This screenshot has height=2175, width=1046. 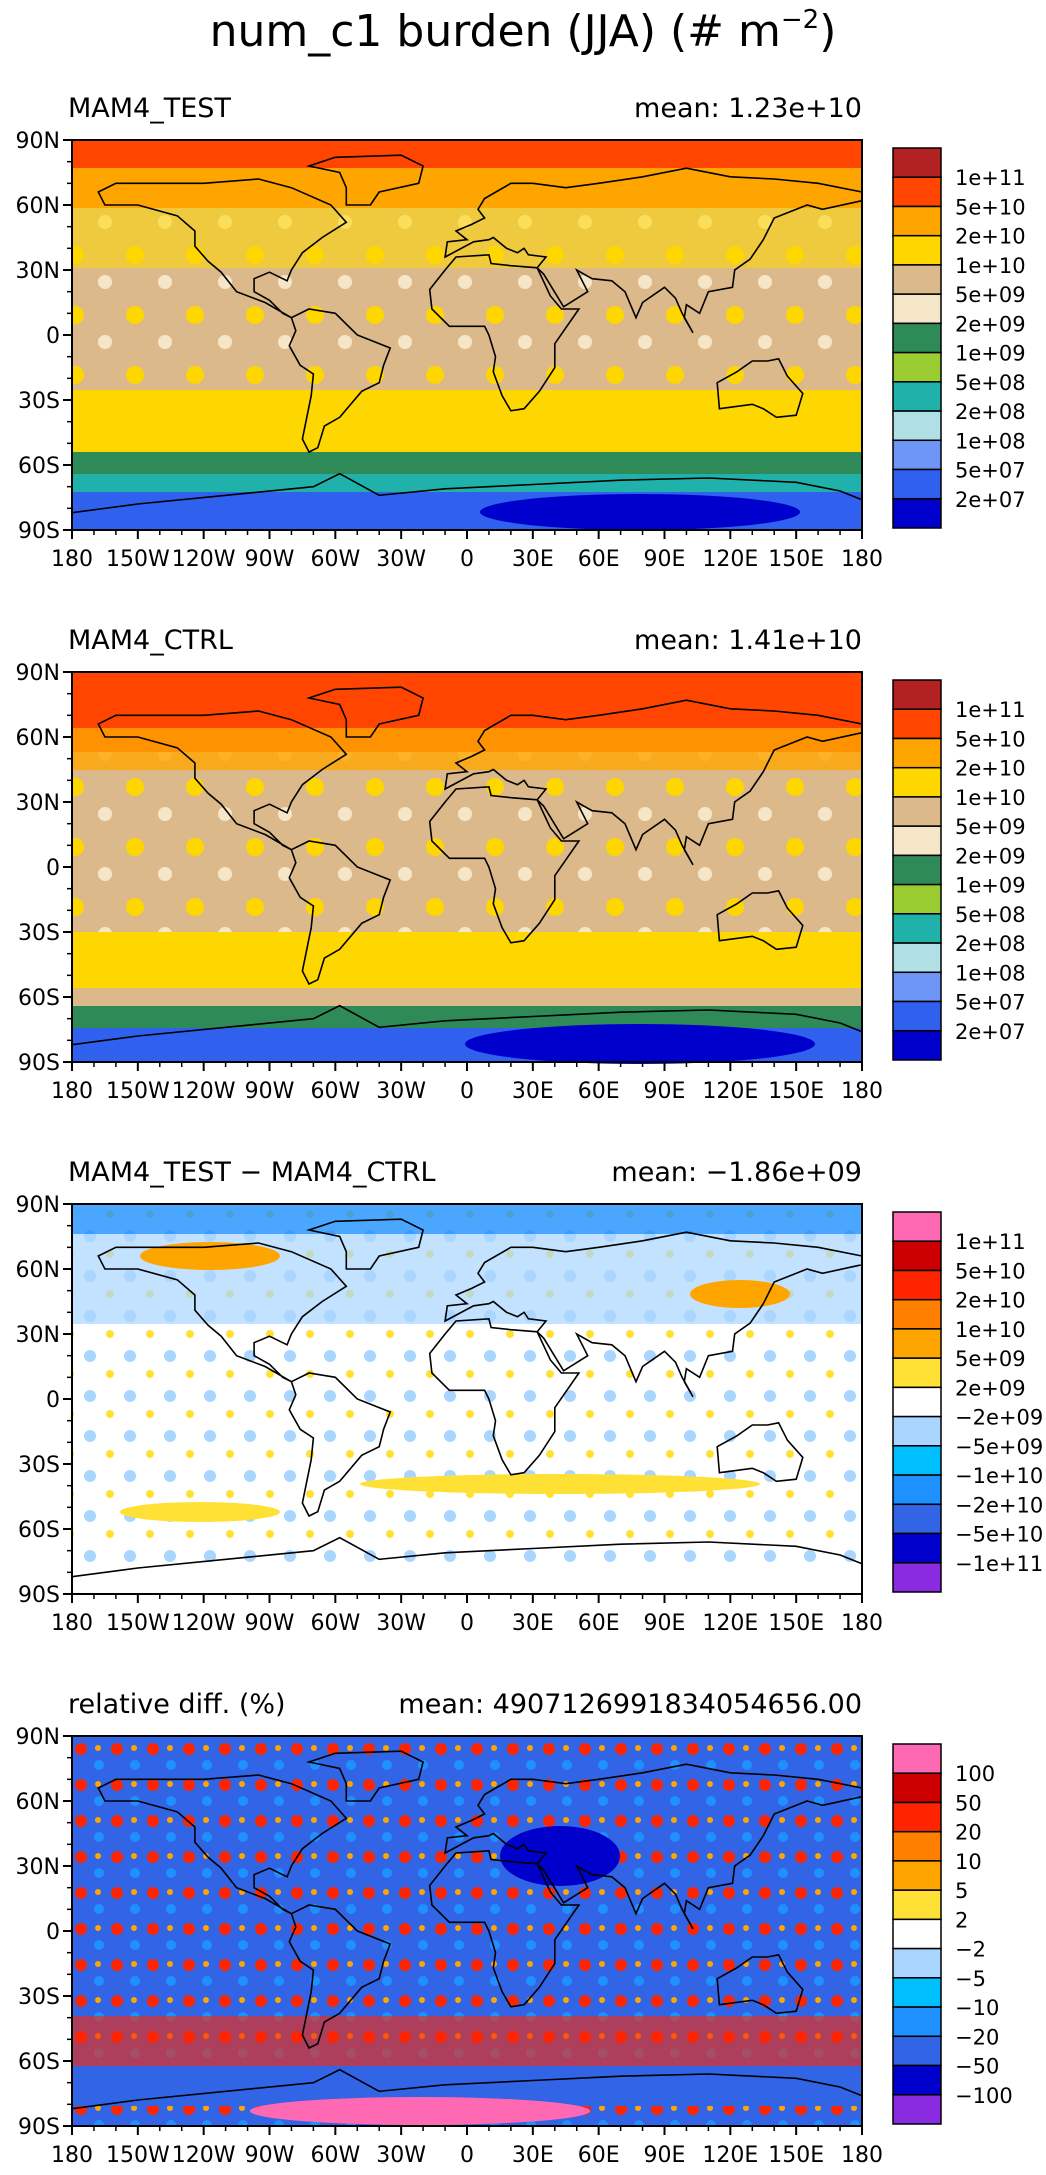 What do you see at coordinates (533, 559) in the screenshot?
I see `lon-tick-label: 30E` at bounding box center [533, 559].